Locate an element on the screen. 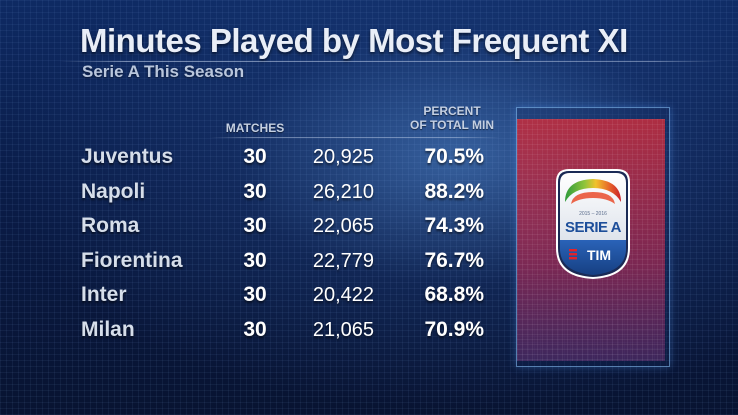 The width and height of the screenshot is (738, 415). percent-value: 76.7% is located at coordinates (454, 260).